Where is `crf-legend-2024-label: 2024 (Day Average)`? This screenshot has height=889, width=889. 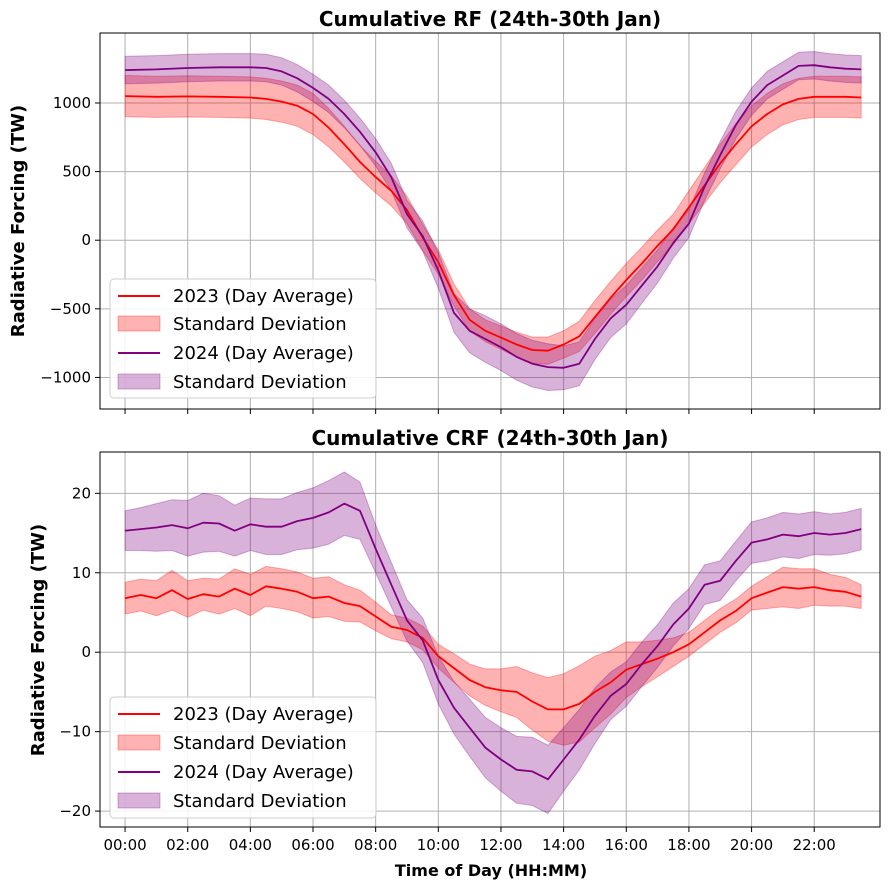 crf-legend-2024-label: 2024 (Day Average) is located at coordinates (263, 772).